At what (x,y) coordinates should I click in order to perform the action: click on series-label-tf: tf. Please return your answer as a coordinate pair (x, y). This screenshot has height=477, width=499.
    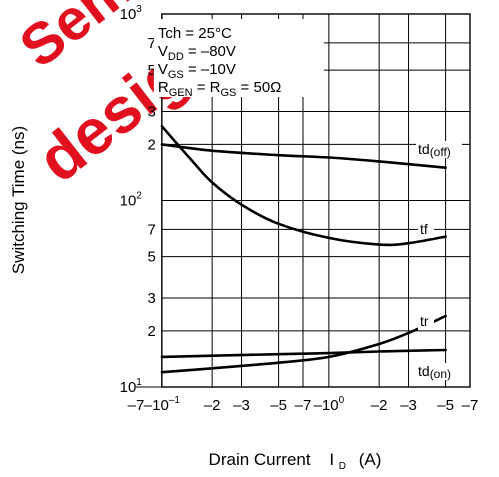
    Looking at the image, I should click on (424, 229).